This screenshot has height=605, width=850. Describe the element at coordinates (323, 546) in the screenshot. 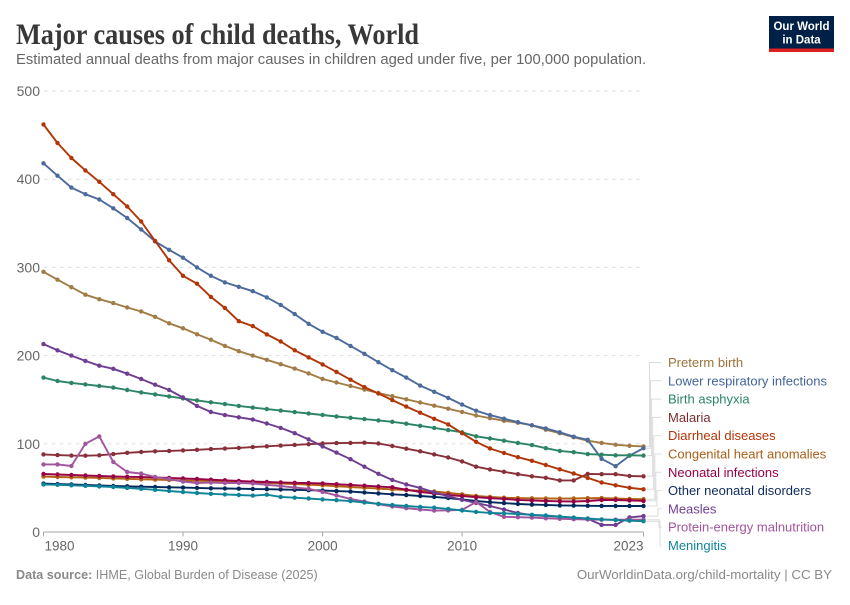

I see `svg-text: 2000` at that location.